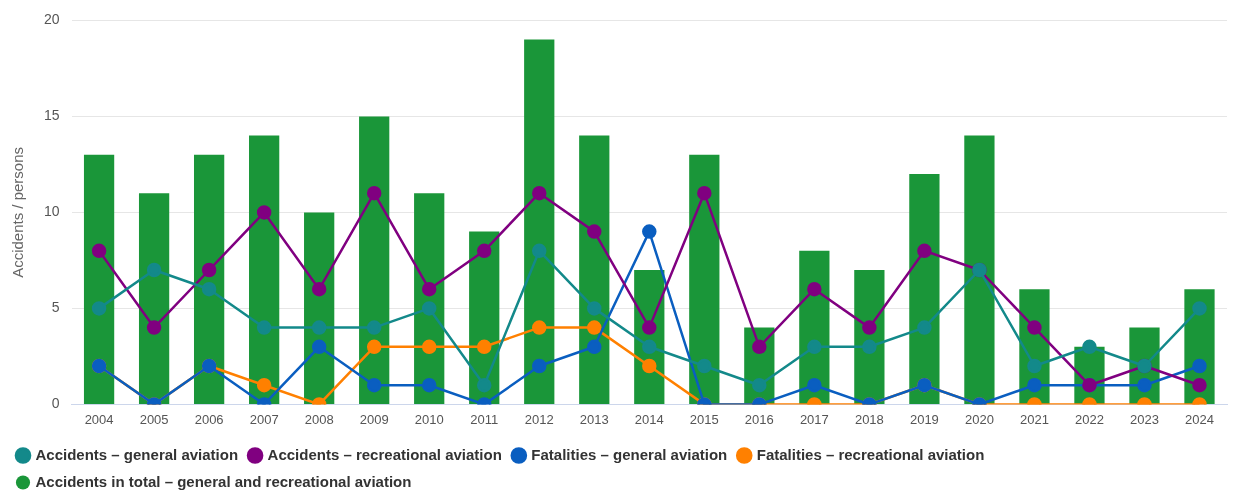 The image size is (1247, 504). What do you see at coordinates (1089, 419) in the screenshot?
I see `x-tick-label: 2022` at bounding box center [1089, 419].